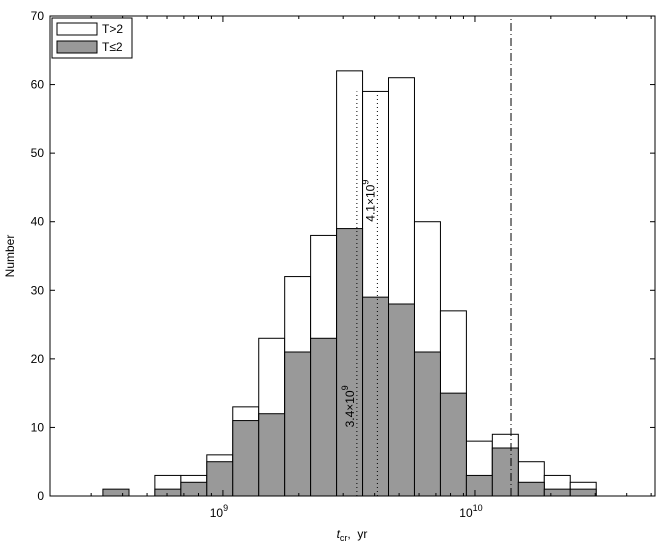 The width and height of the screenshot is (664, 546). I want to click on annotation-text: 4.1×10, so click(370, 202).